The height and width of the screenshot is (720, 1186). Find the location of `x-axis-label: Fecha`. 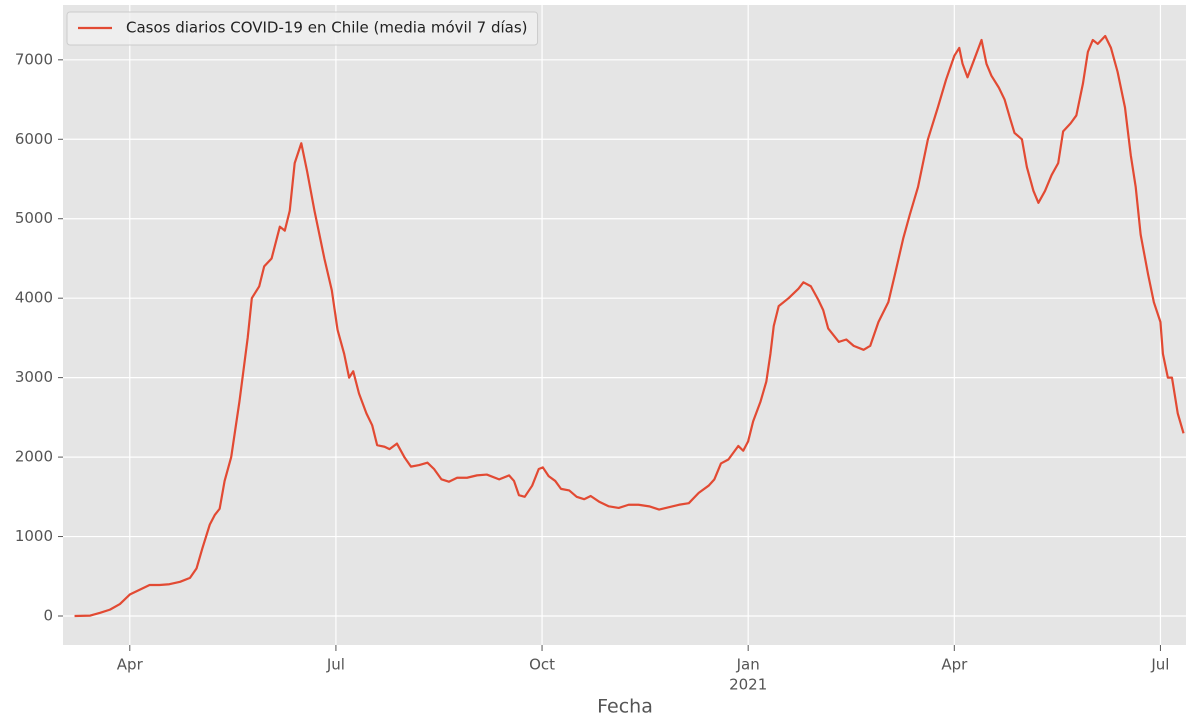

x-axis-label: Fecha is located at coordinates (625, 707).